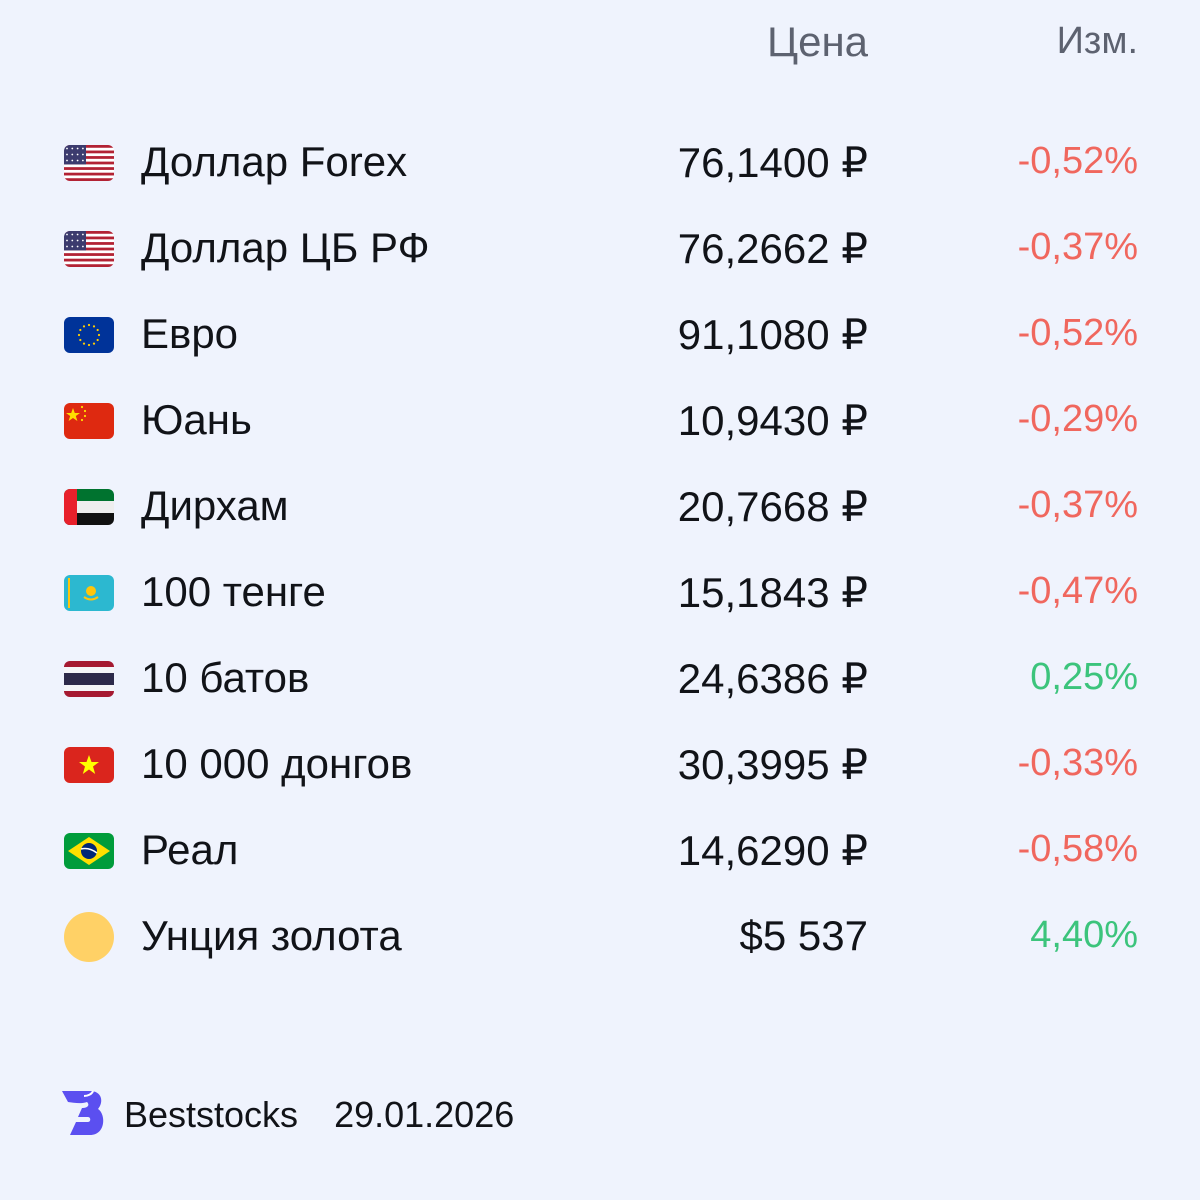 This screenshot has height=1200, width=1200. What do you see at coordinates (211, 1114) in the screenshot?
I see `brand-name: Beststocks` at bounding box center [211, 1114].